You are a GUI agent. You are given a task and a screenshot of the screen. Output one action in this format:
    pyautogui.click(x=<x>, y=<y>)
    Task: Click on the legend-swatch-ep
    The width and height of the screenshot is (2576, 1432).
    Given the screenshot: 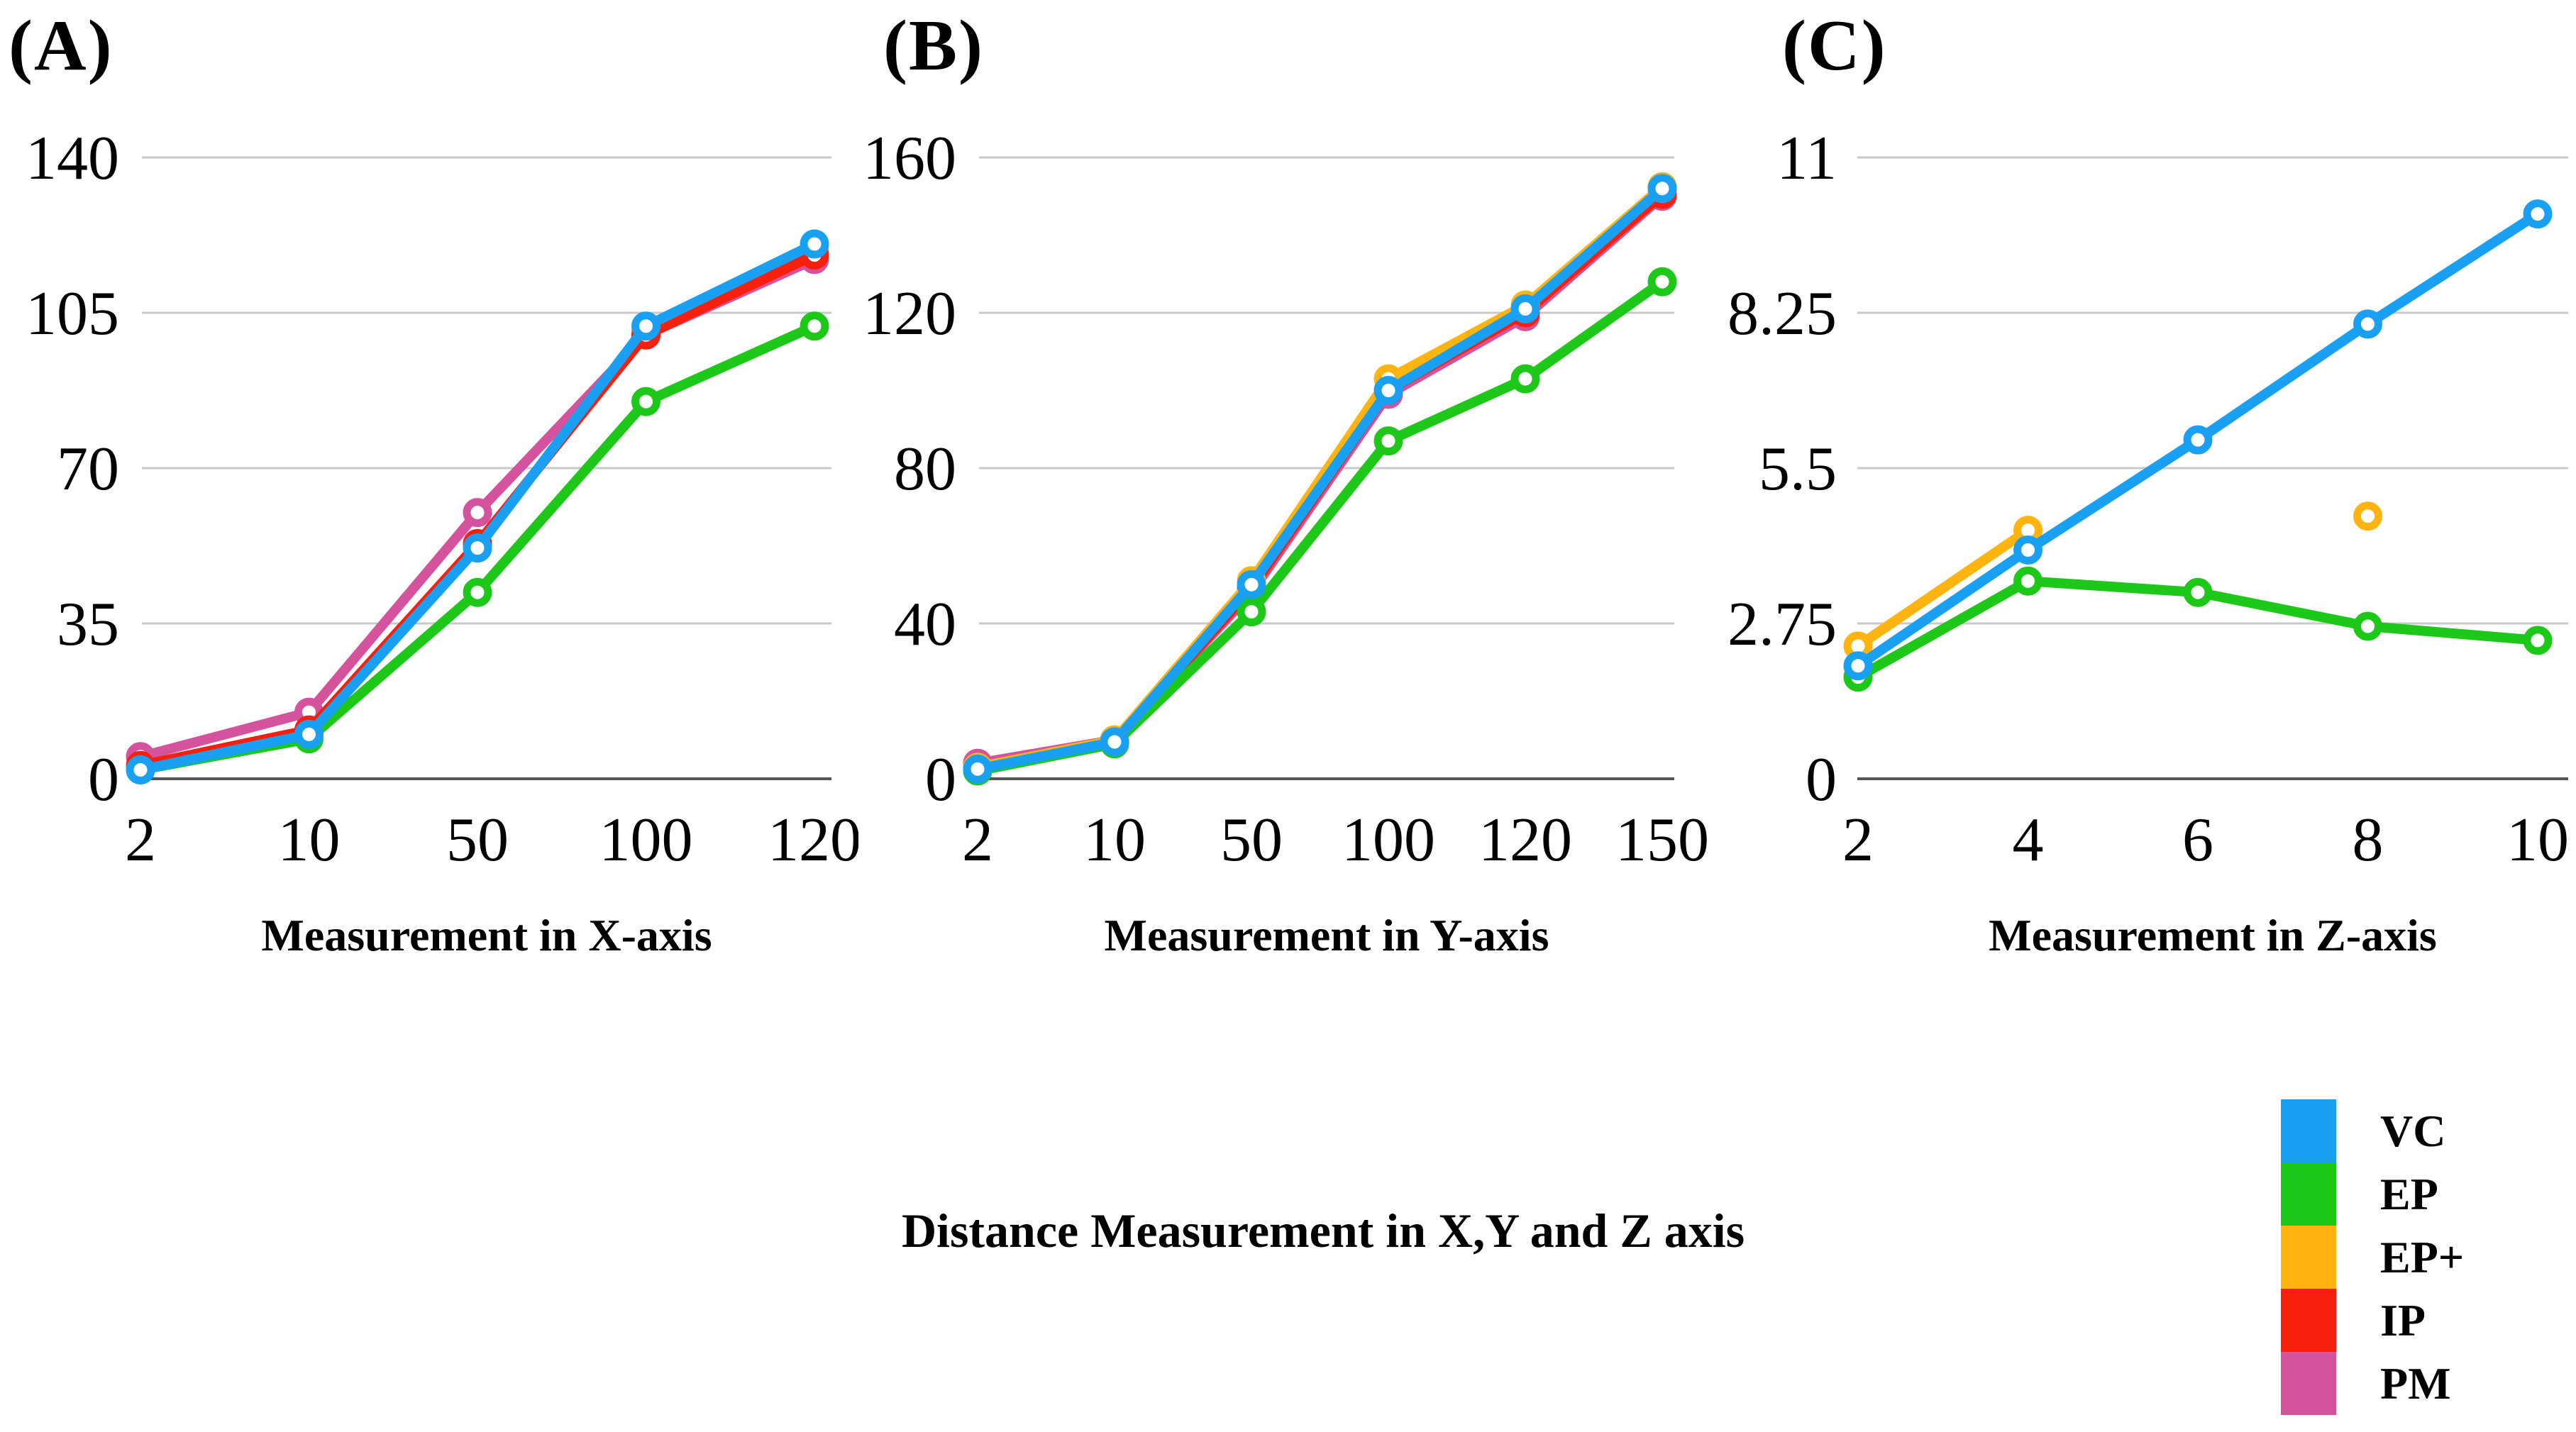 What is the action you would take?
    pyautogui.click(x=2308, y=1194)
    